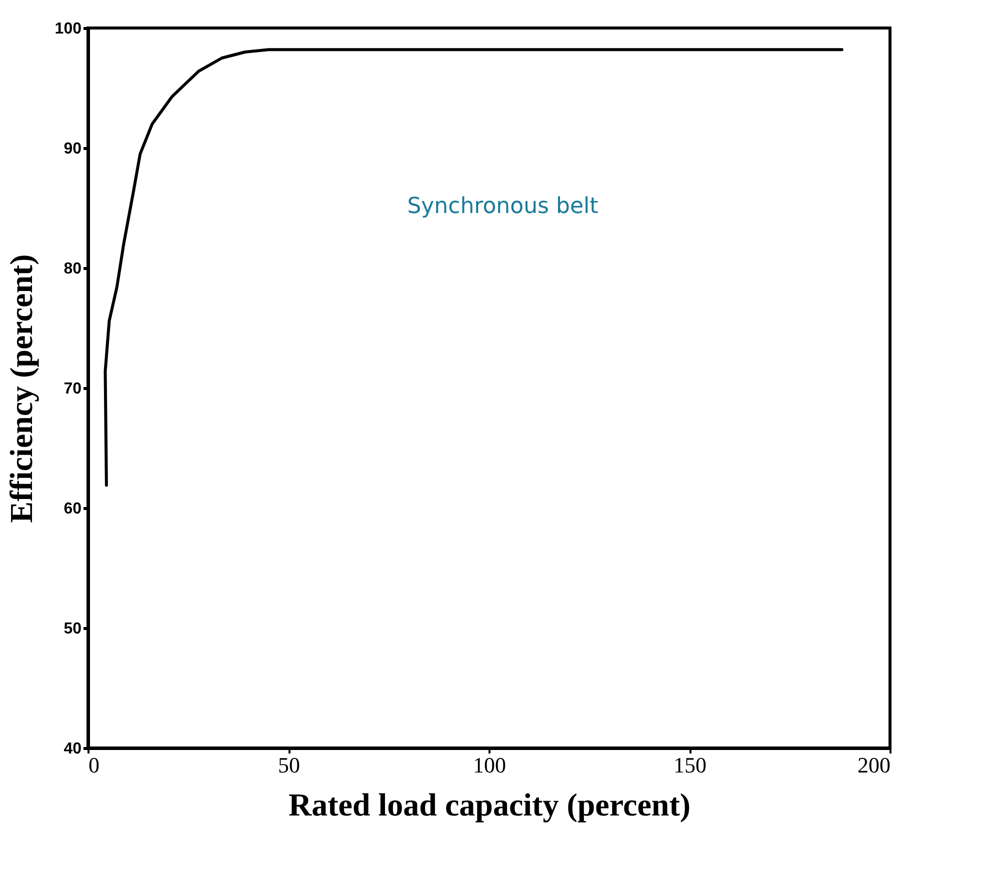 The height and width of the screenshot is (891, 994). I want to click on x-tick-label: 50, so click(289, 765).